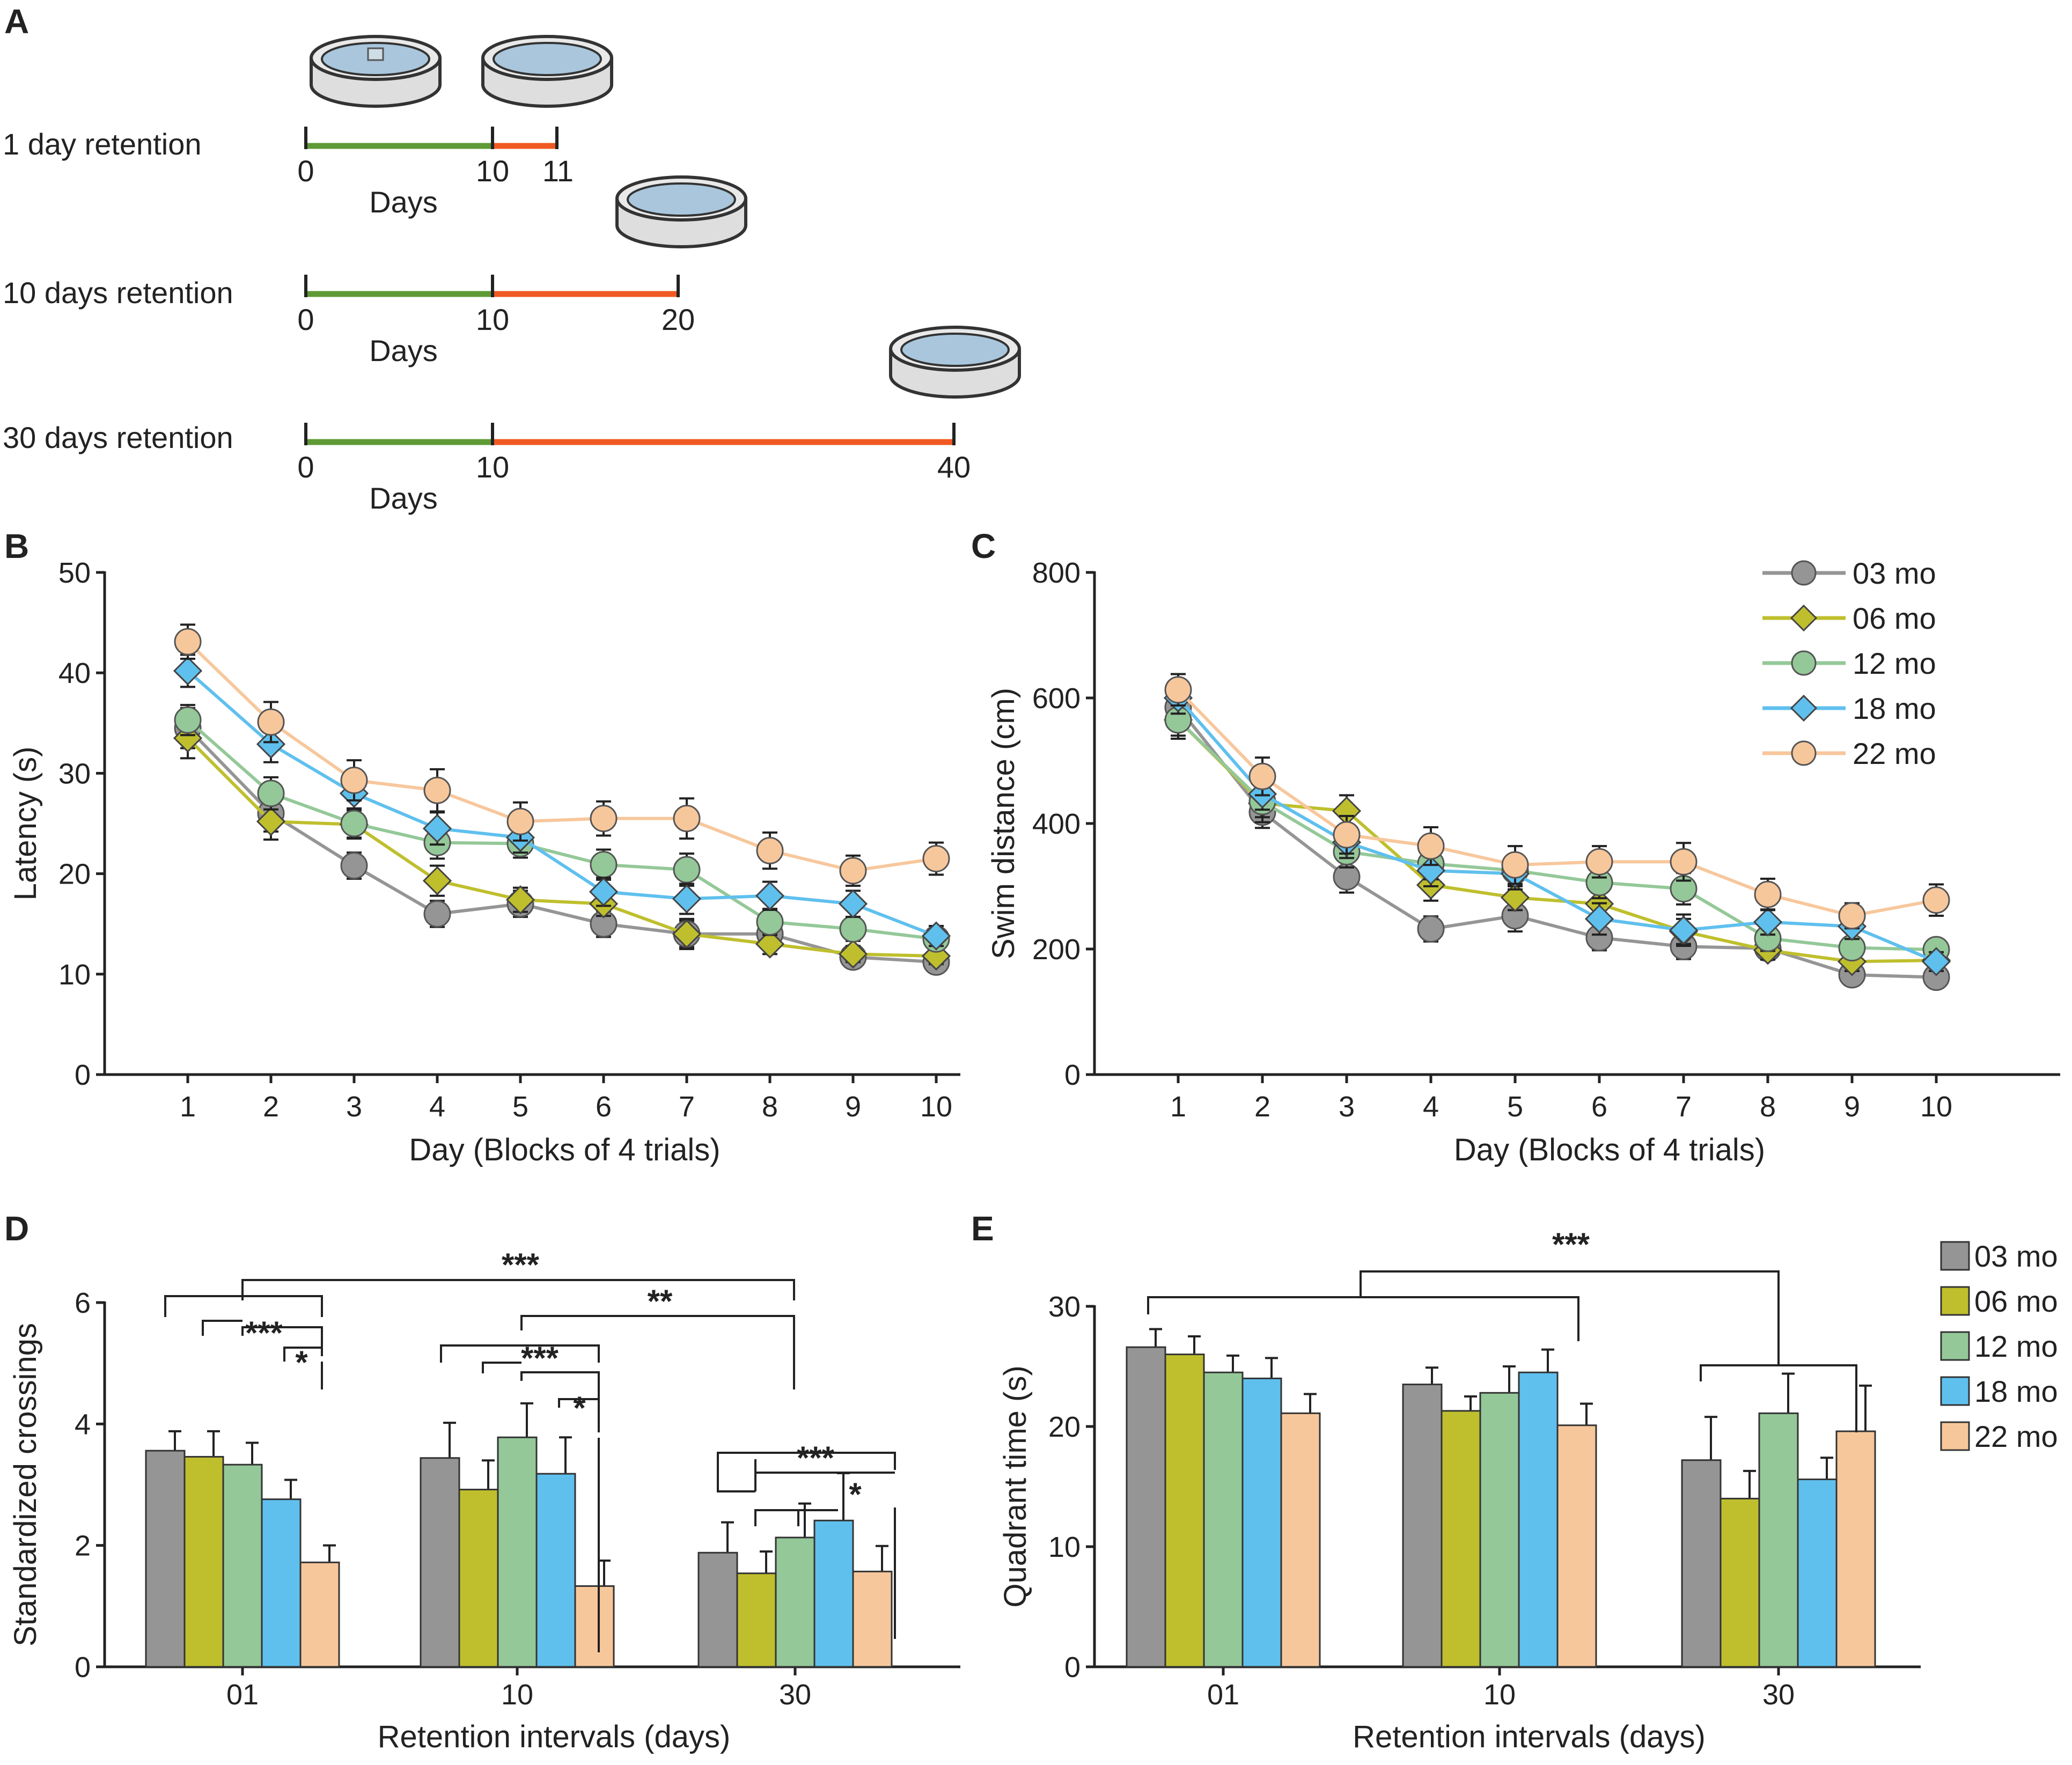 The image size is (2072, 1765). I want to click on legend-label: 18 mo, so click(2016, 1391).